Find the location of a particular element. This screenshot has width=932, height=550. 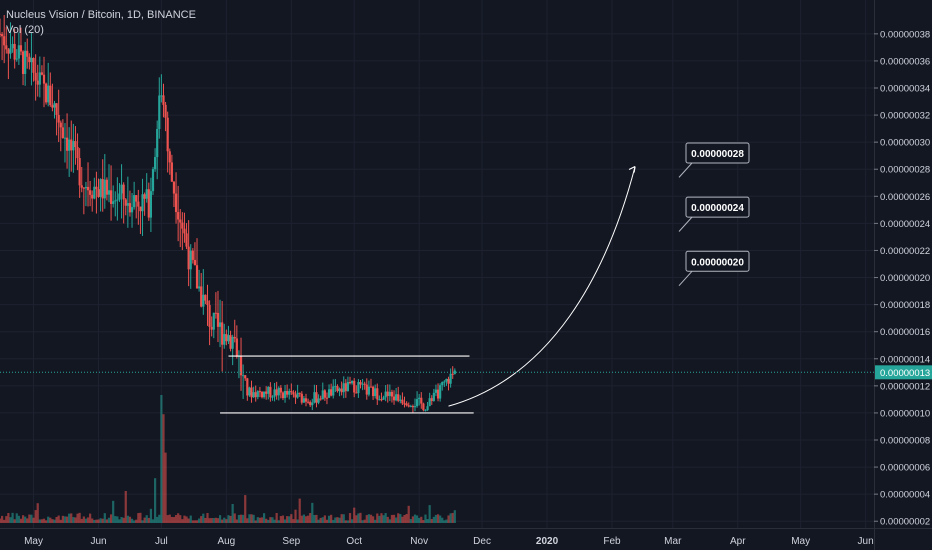

callout-box is located at coordinates (717, 261).